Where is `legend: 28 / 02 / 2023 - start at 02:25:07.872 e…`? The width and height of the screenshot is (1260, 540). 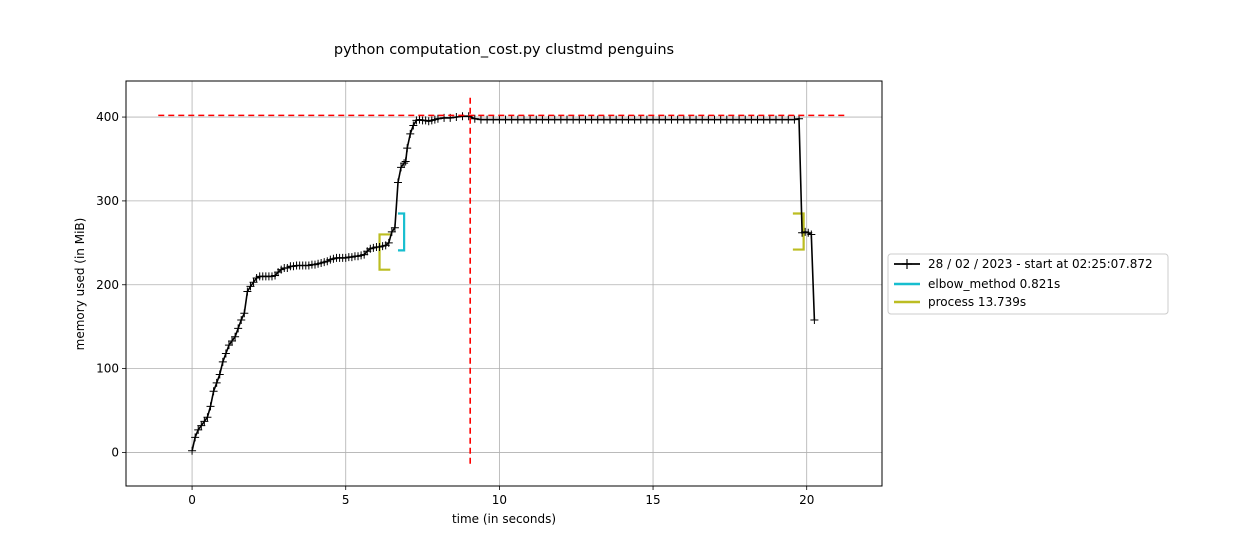 legend: 28 / 02 / 2023 - start at 02:25:07.872 e… is located at coordinates (1028, 284).